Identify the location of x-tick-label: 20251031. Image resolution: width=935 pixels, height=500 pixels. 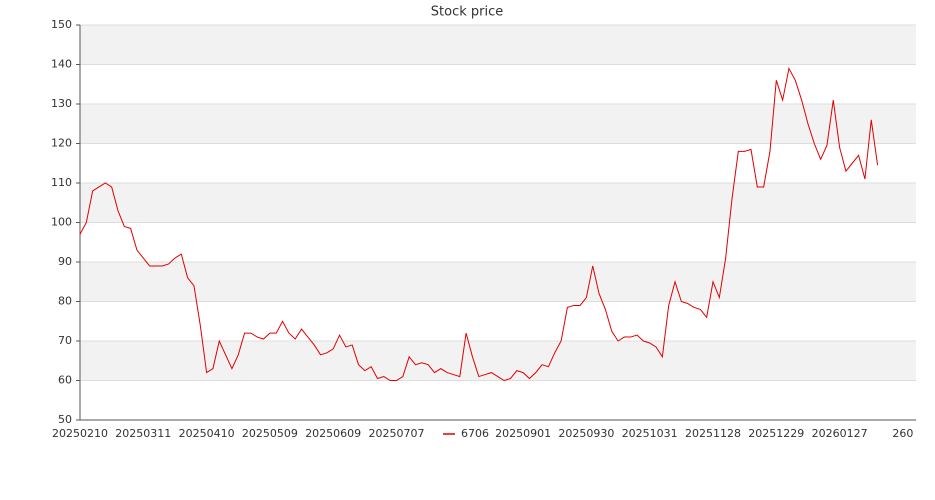
(650, 433).